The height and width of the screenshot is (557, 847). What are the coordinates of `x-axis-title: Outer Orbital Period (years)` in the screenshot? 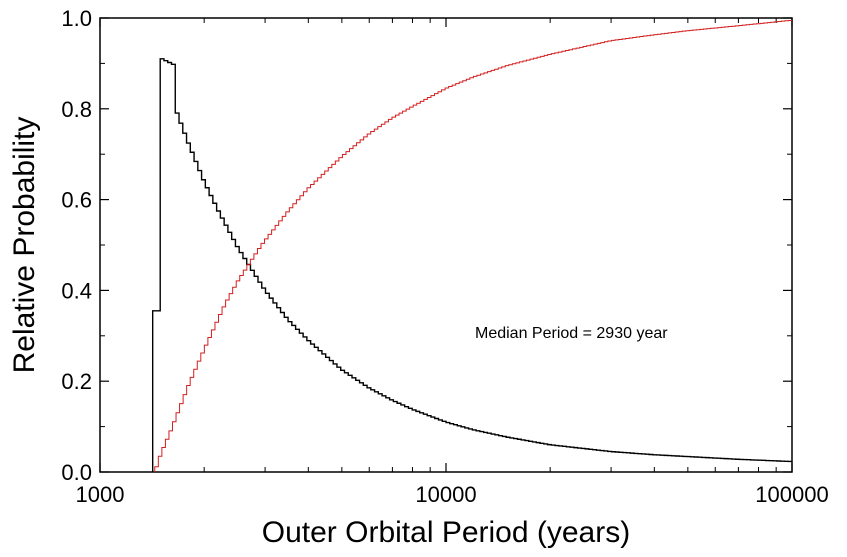 It's located at (446, 532).